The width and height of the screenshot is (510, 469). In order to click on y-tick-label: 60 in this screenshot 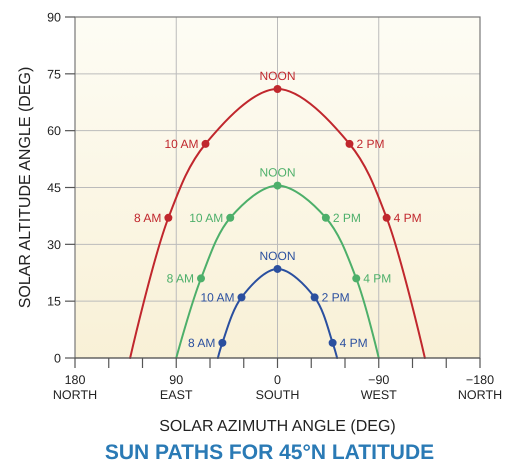, I will do `click(54, 131)`.